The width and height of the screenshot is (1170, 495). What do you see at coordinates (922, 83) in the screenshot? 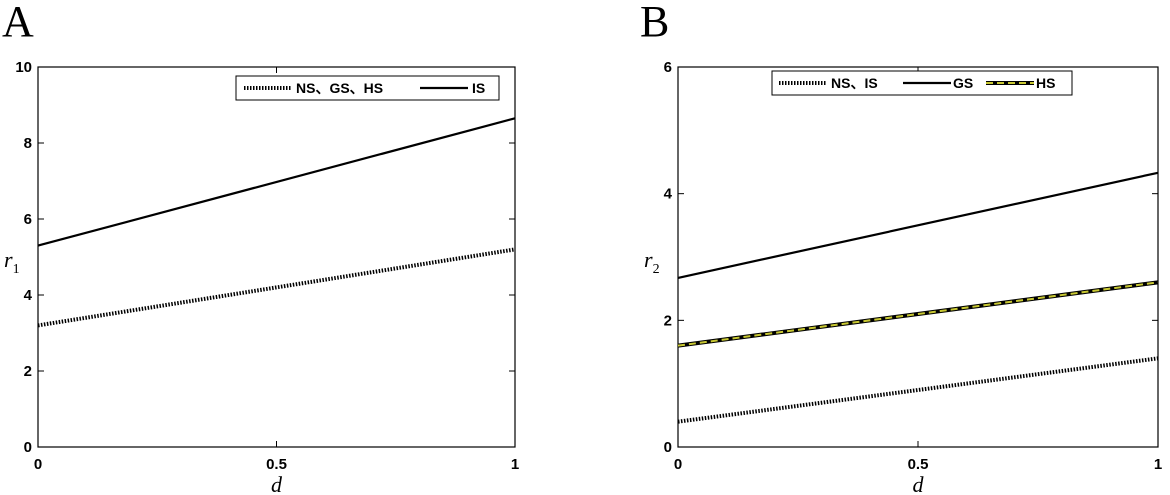
I see `legend: NS、IS GS HS` at bounding box center [922, 83].